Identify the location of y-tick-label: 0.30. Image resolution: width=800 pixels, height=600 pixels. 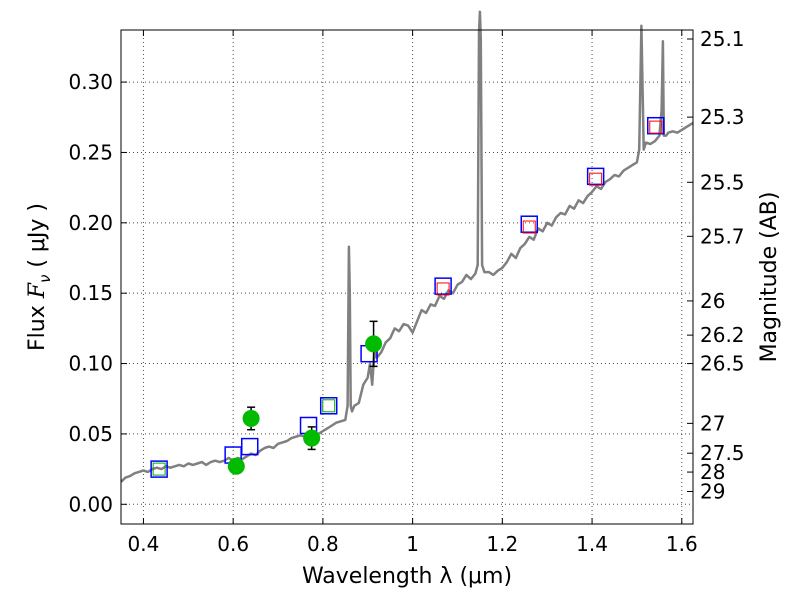
(90, 82).